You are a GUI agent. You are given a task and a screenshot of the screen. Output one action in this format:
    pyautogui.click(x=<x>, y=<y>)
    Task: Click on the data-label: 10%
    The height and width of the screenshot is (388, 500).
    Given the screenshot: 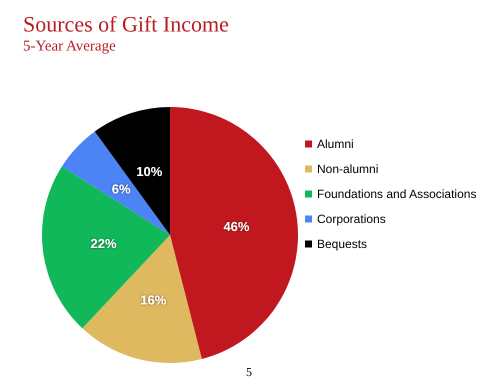 What is the action you would take?
    pyautogui.click(x=149, y=171)
    